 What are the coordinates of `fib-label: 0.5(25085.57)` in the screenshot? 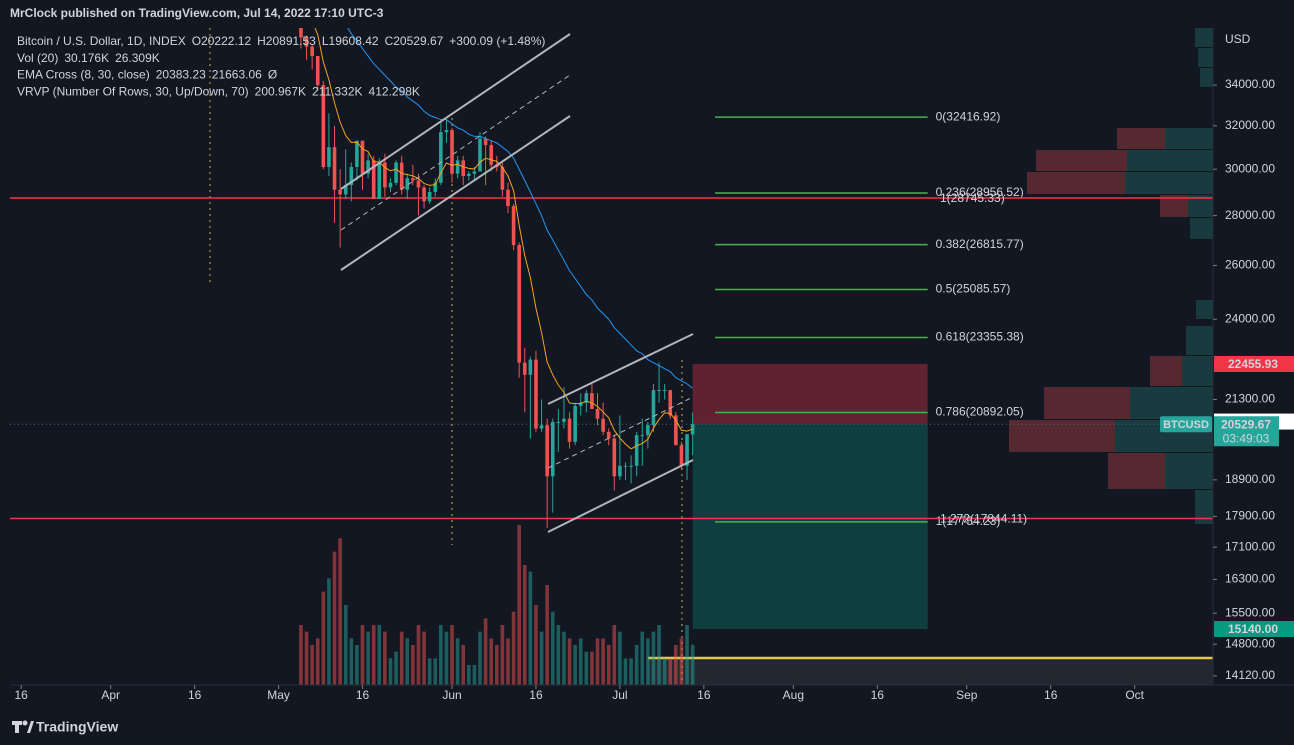 It's located at (973, 289).